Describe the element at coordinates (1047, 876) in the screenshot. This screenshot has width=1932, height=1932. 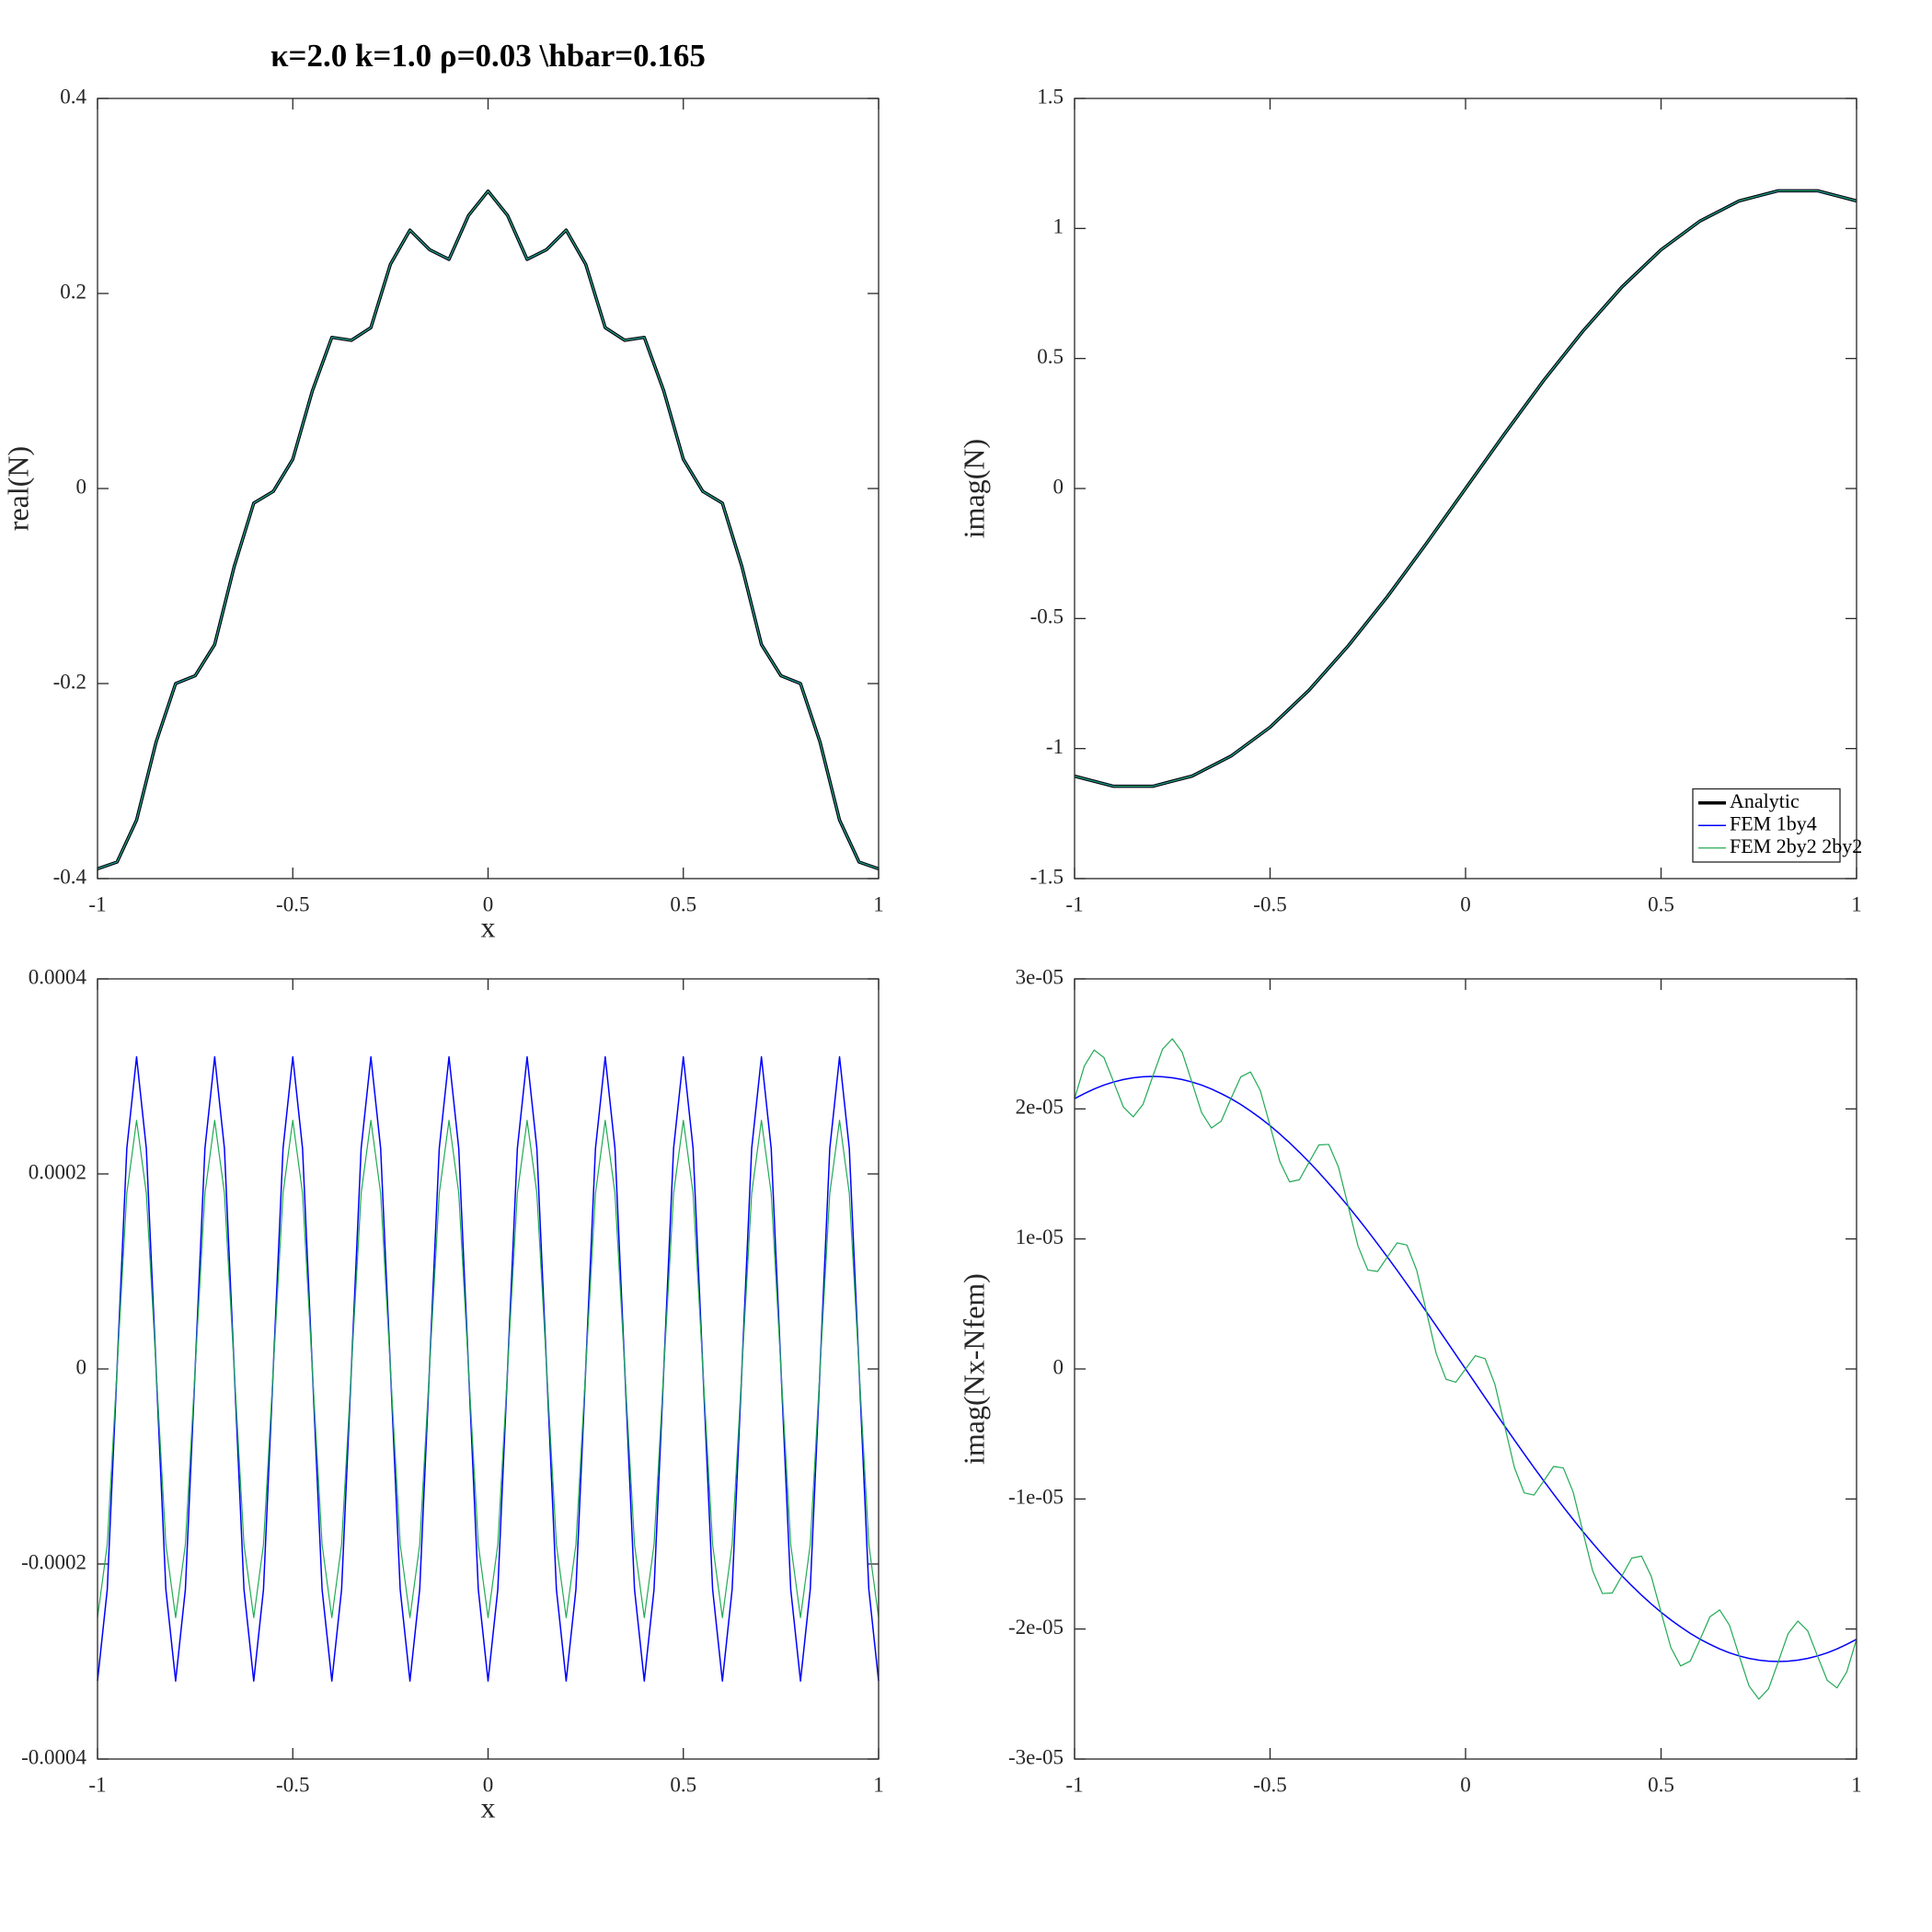
I see `y-tick-label: -1.5` at that location.